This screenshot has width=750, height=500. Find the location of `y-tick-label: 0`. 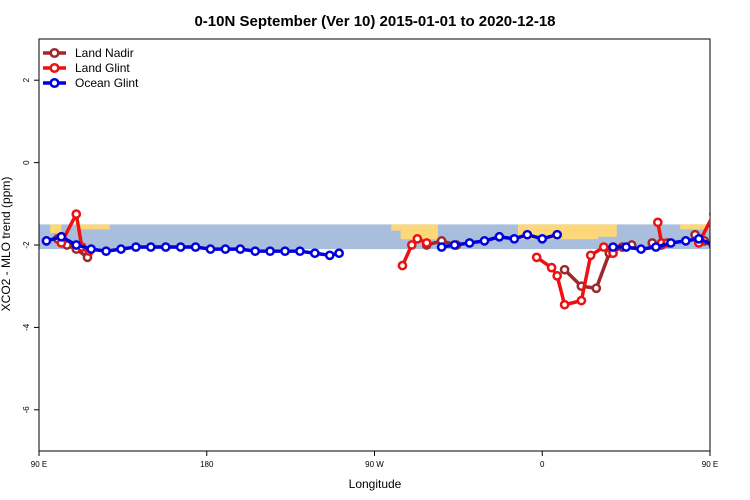

y-tick-label: 0 is located at coordinates (26, 162).